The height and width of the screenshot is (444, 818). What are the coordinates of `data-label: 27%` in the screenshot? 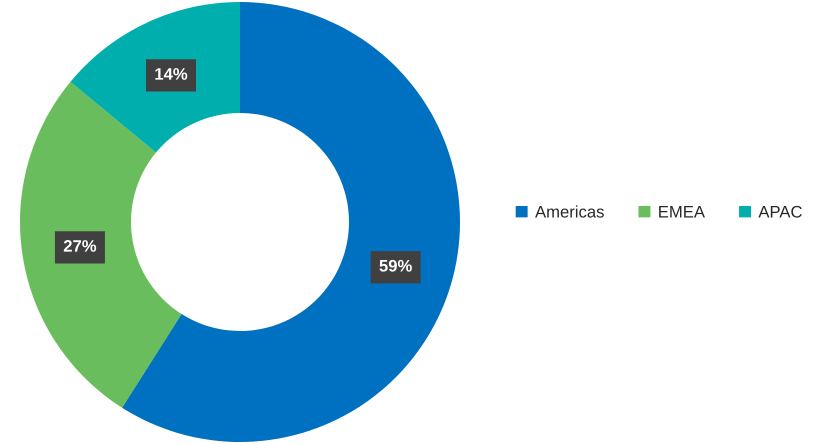 It's located at (80, 246).